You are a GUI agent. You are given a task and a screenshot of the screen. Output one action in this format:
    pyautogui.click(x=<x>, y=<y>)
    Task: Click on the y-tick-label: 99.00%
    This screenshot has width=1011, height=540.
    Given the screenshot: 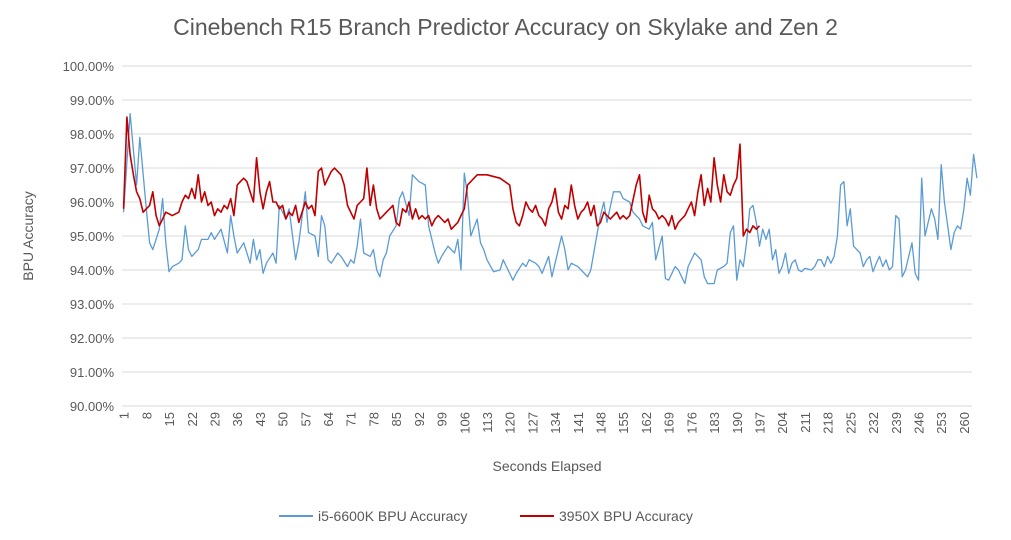 What is the action you would take?
    pyautogui.click(x=92, y=100)
    